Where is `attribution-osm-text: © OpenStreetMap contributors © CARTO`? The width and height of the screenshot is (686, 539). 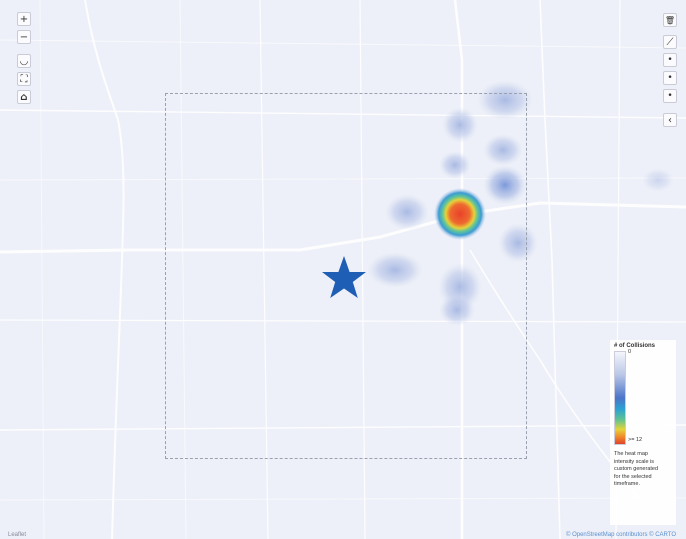
attribution-osm-text: © OpenStreetMap contributors © CARTO is located at coordinates (621, 535).